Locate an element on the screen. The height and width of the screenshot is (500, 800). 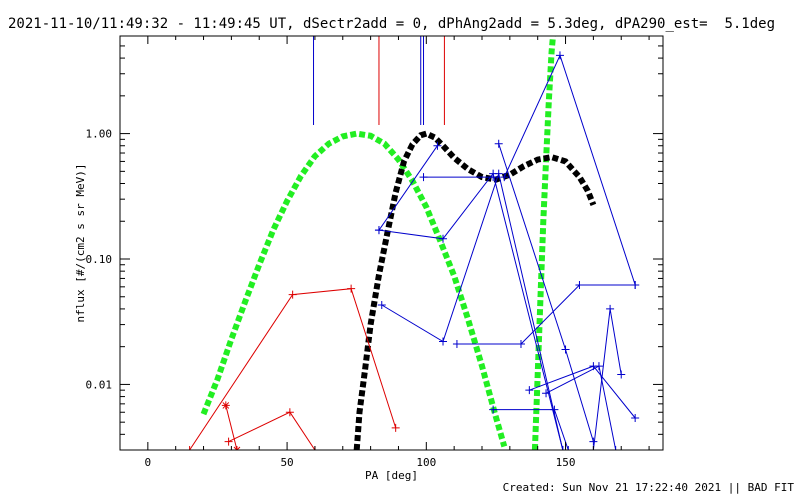
series-1-line is located at coordinates (543, 243).